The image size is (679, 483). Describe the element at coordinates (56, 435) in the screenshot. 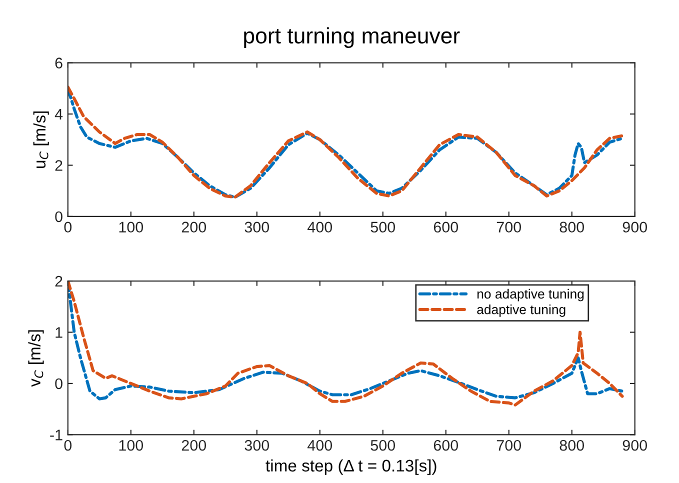

I see `y-tick-label: -1` at that location.